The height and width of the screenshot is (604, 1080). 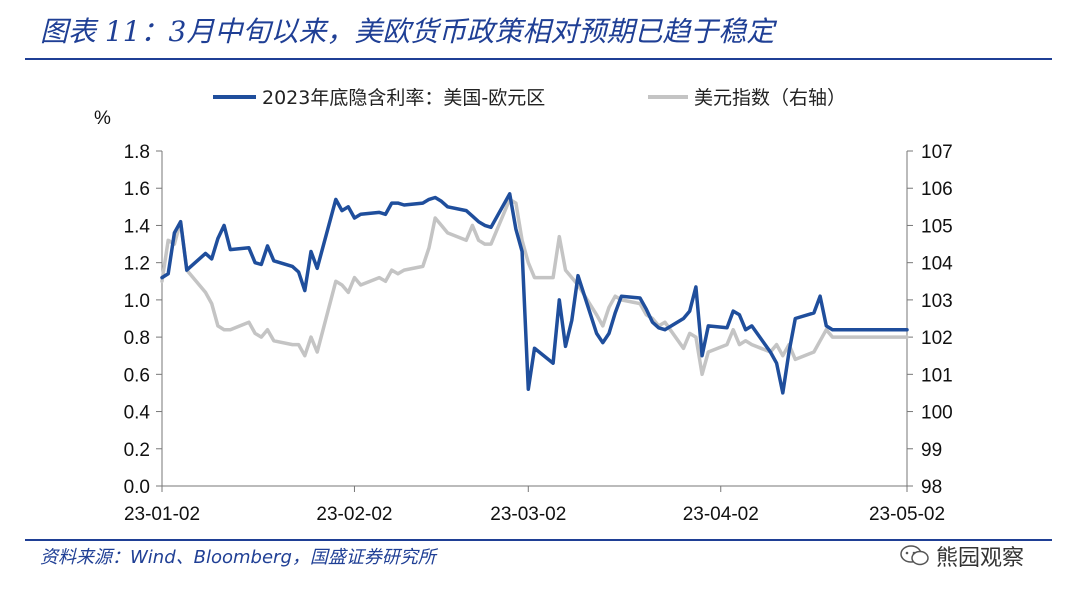 I want to click on right-tick-label: 105, so click(x=937, y=226).